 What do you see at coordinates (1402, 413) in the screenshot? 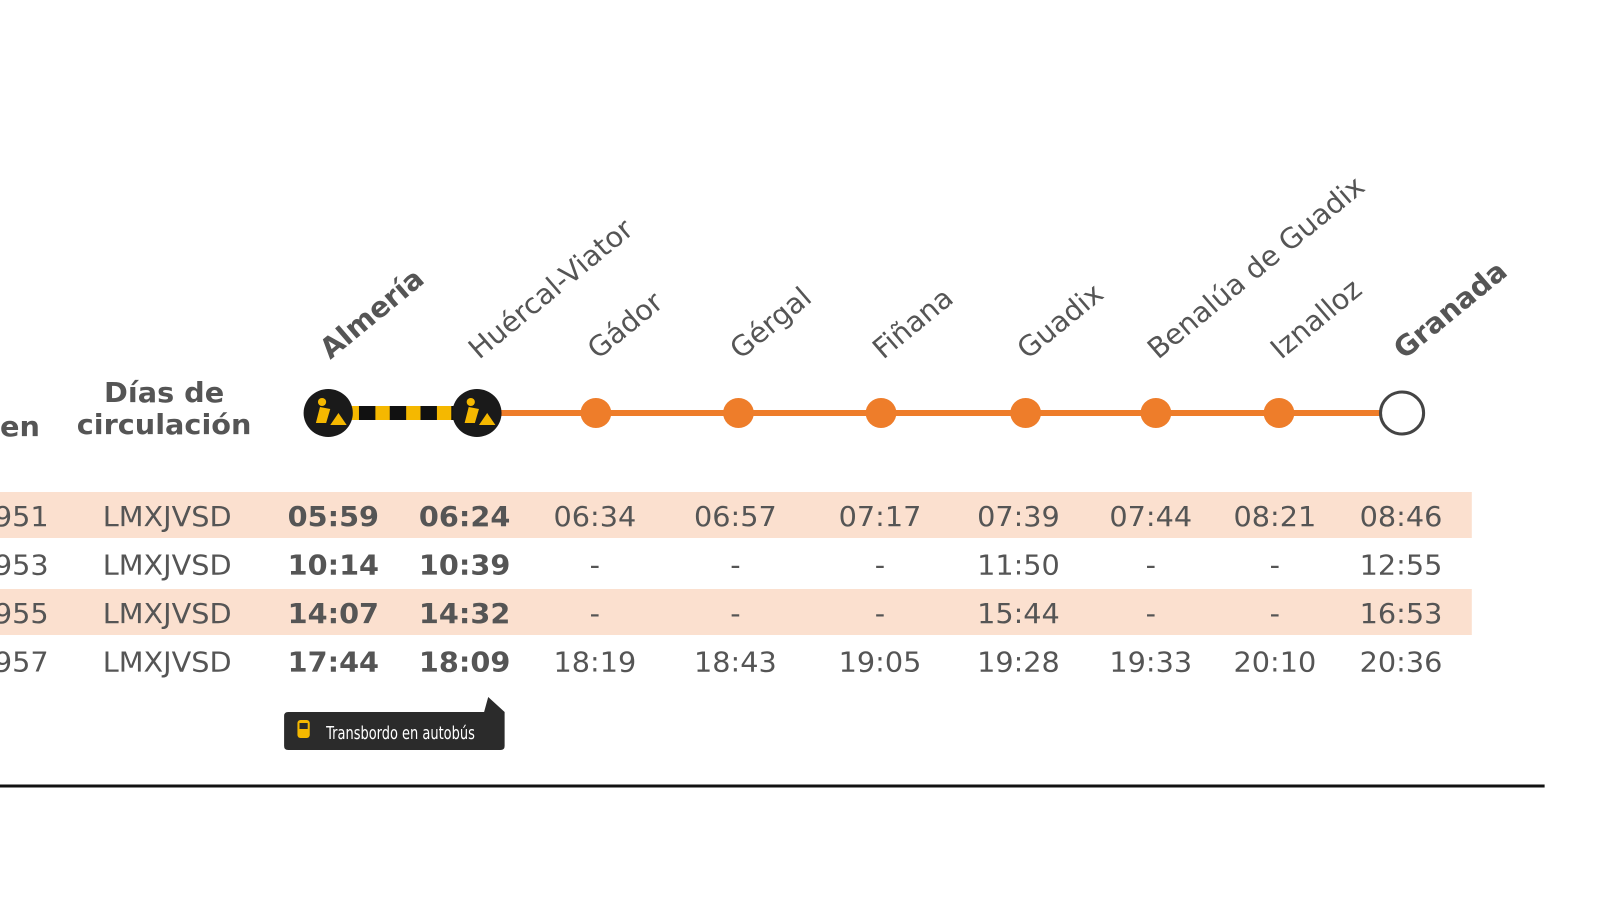
I see `terminal-node` at bounding box center [1402, 413].